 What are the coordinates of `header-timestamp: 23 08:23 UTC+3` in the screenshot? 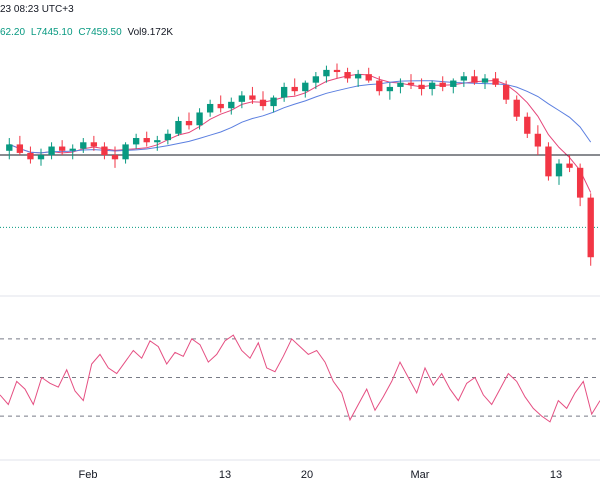 It's located at (37, 9).